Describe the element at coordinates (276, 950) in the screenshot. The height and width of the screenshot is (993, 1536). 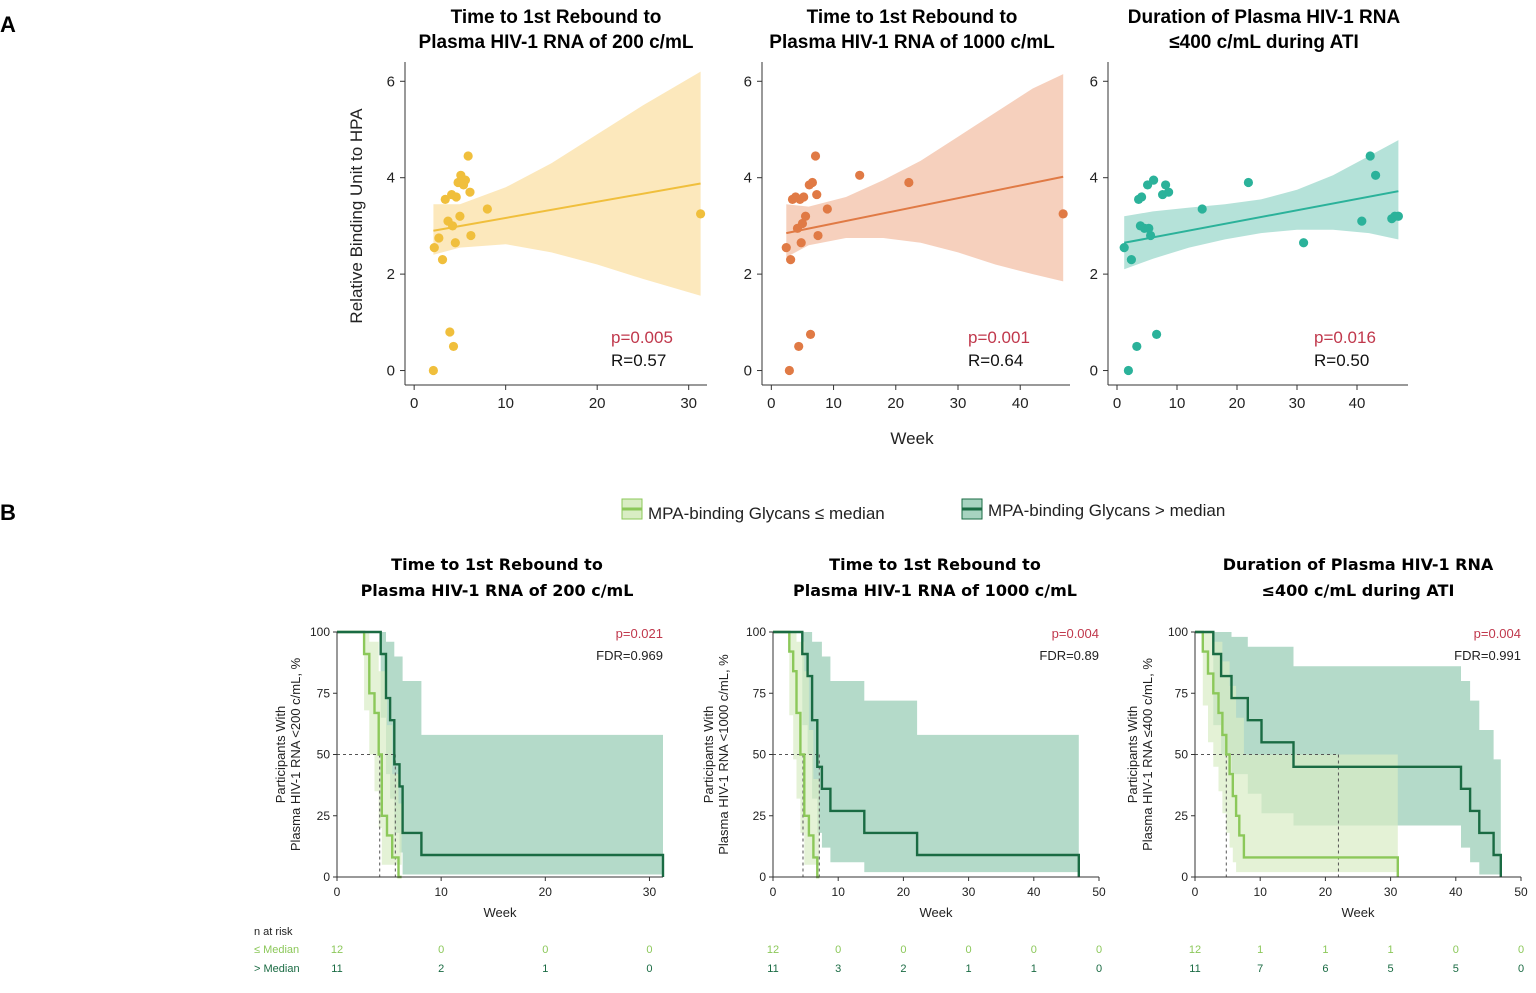
I see `risk-label-low: ≤ Median` at that location.